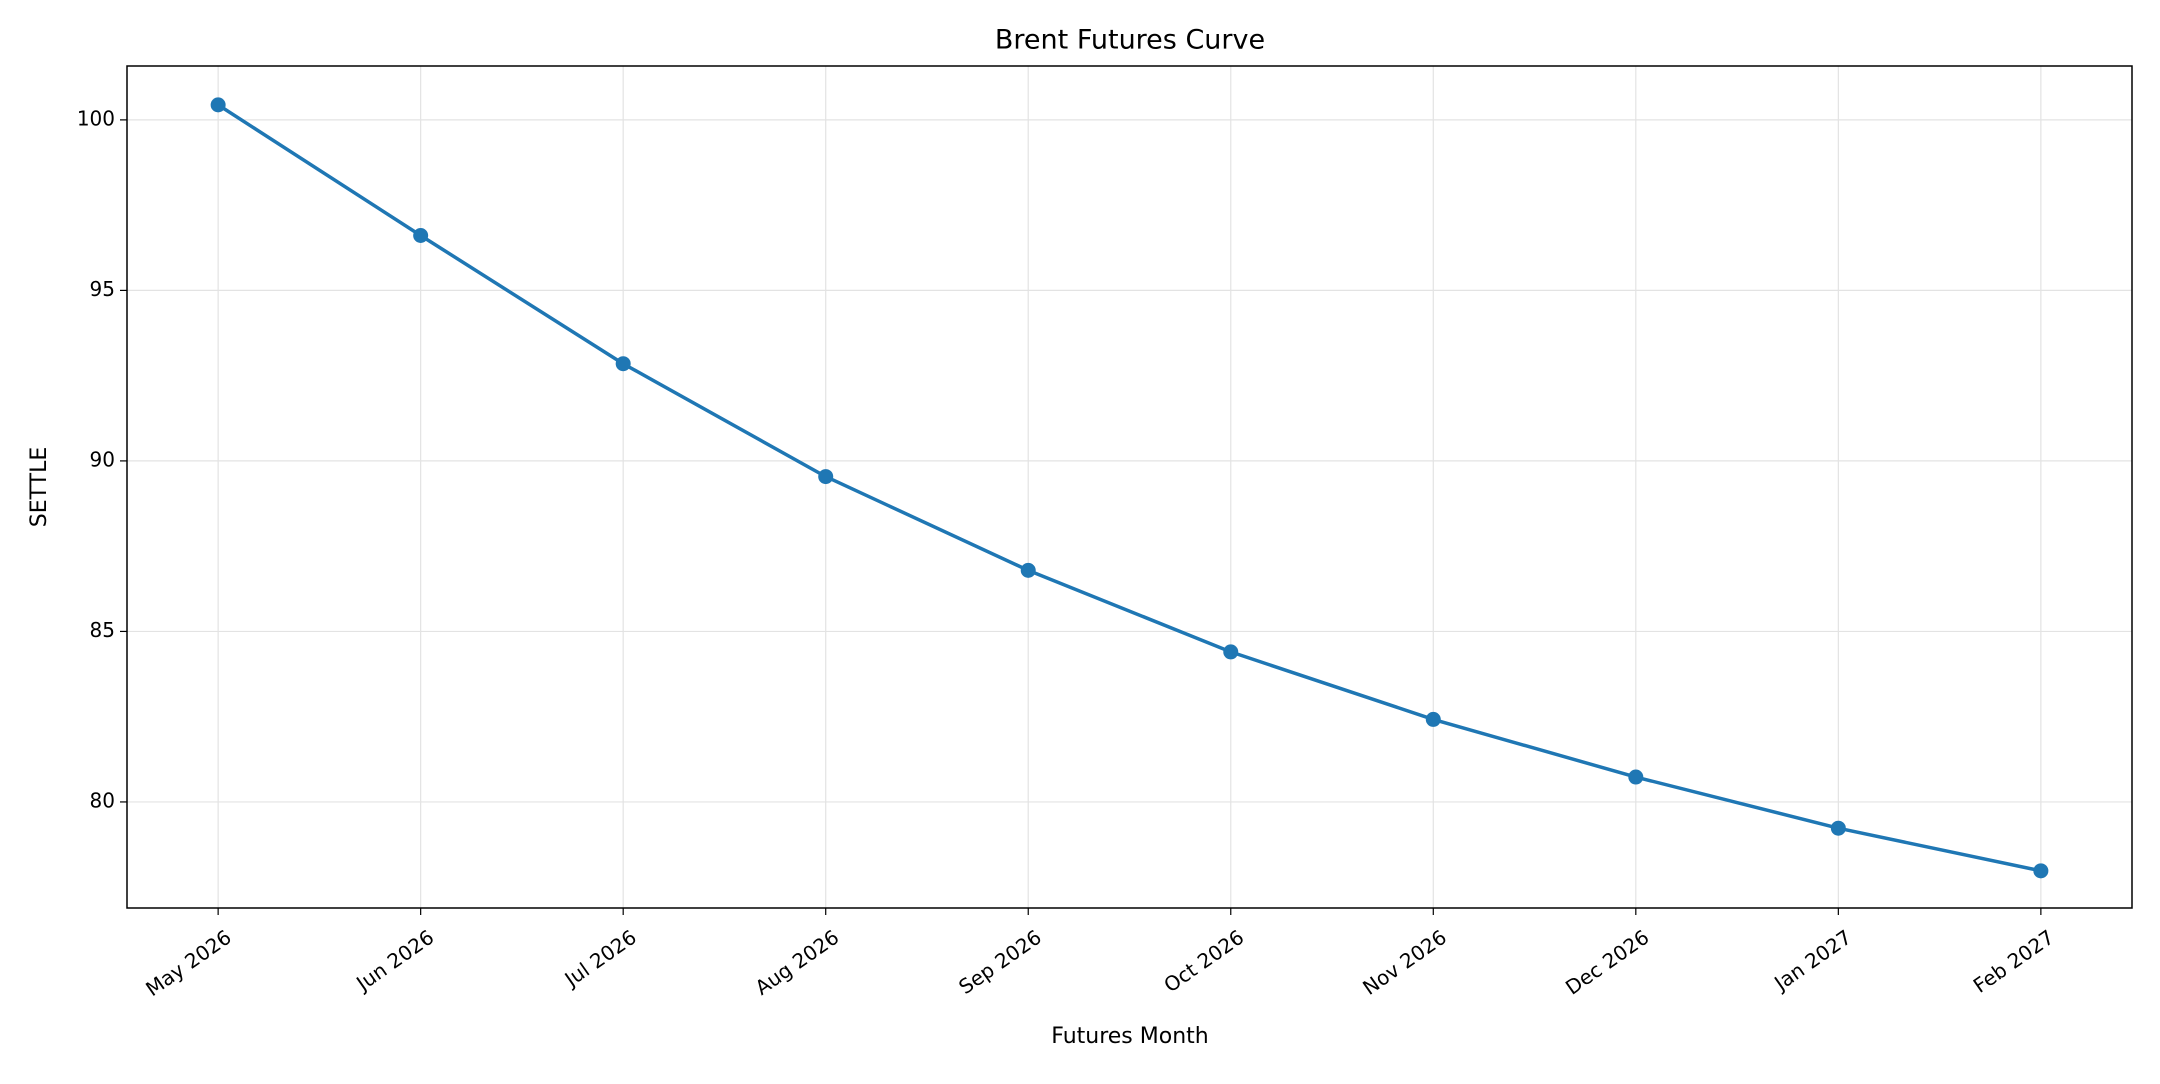 The image size is (2160, 1084). Describe the element at coordinates (1130, 40) in the screenshot. I see `chart-title: Brent Futures Curve` at that location.